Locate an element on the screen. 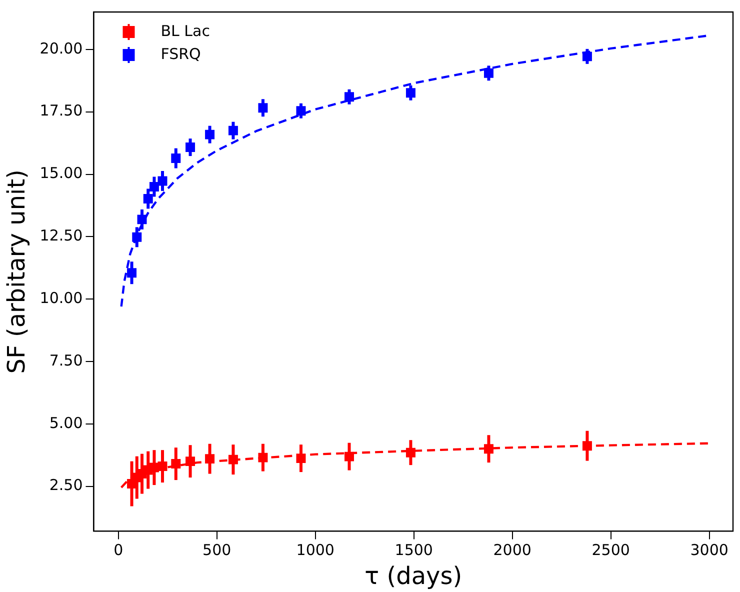 The width and height of the screenshot is (740, 592). x-axis-title: τ (days) is located at coordinates (413, 576).